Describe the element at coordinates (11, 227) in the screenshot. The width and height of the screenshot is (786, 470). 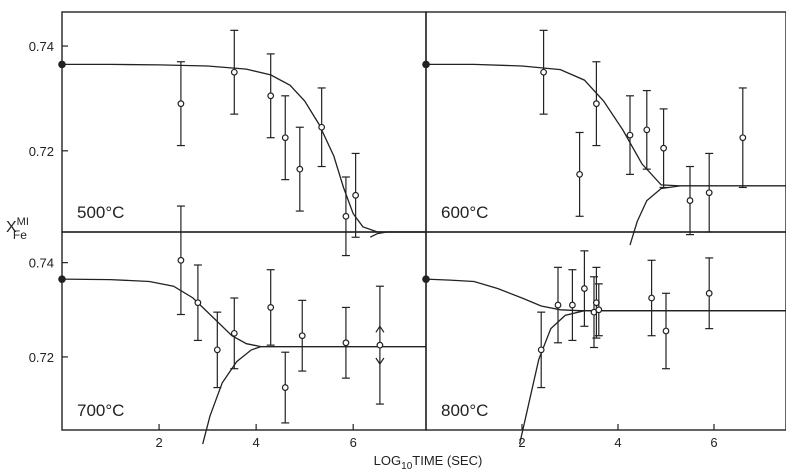
I see `y-axis-label-main: X` at that location.